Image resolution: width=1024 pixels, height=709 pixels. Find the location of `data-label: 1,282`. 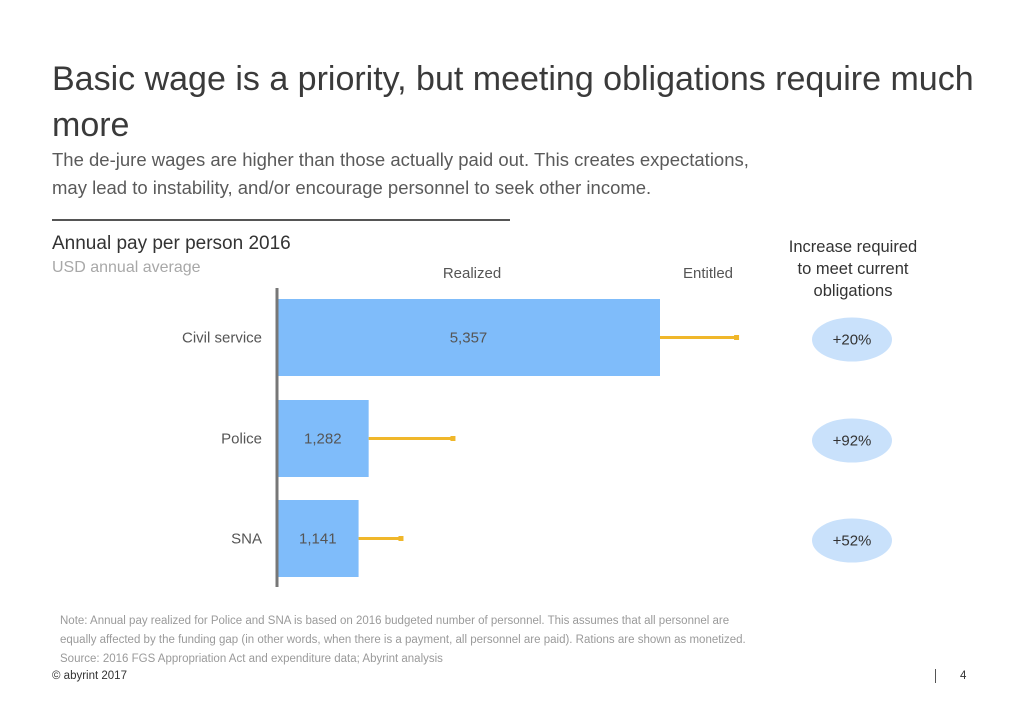

data-label: 1,282 is located at coordinates (323, 439).